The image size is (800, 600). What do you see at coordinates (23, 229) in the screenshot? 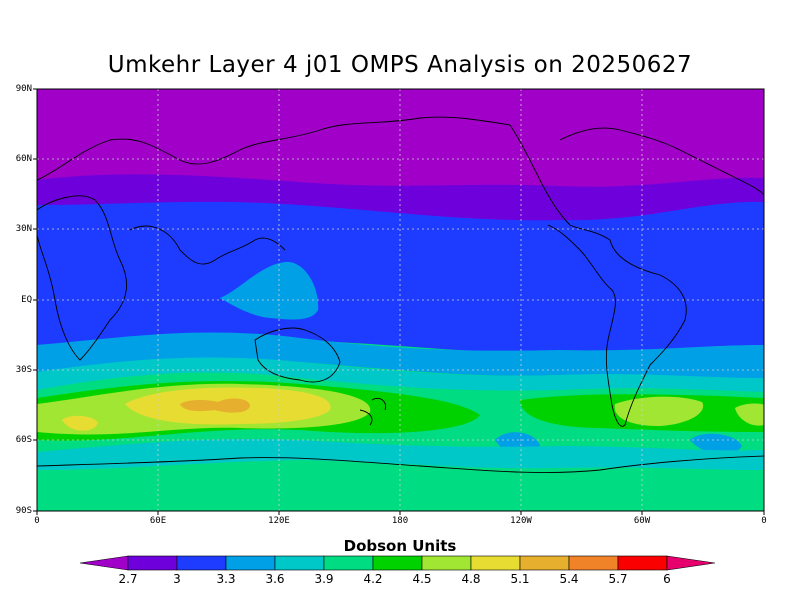
I see `lat-label-30n: 30N` at bounding box center [23, 229].